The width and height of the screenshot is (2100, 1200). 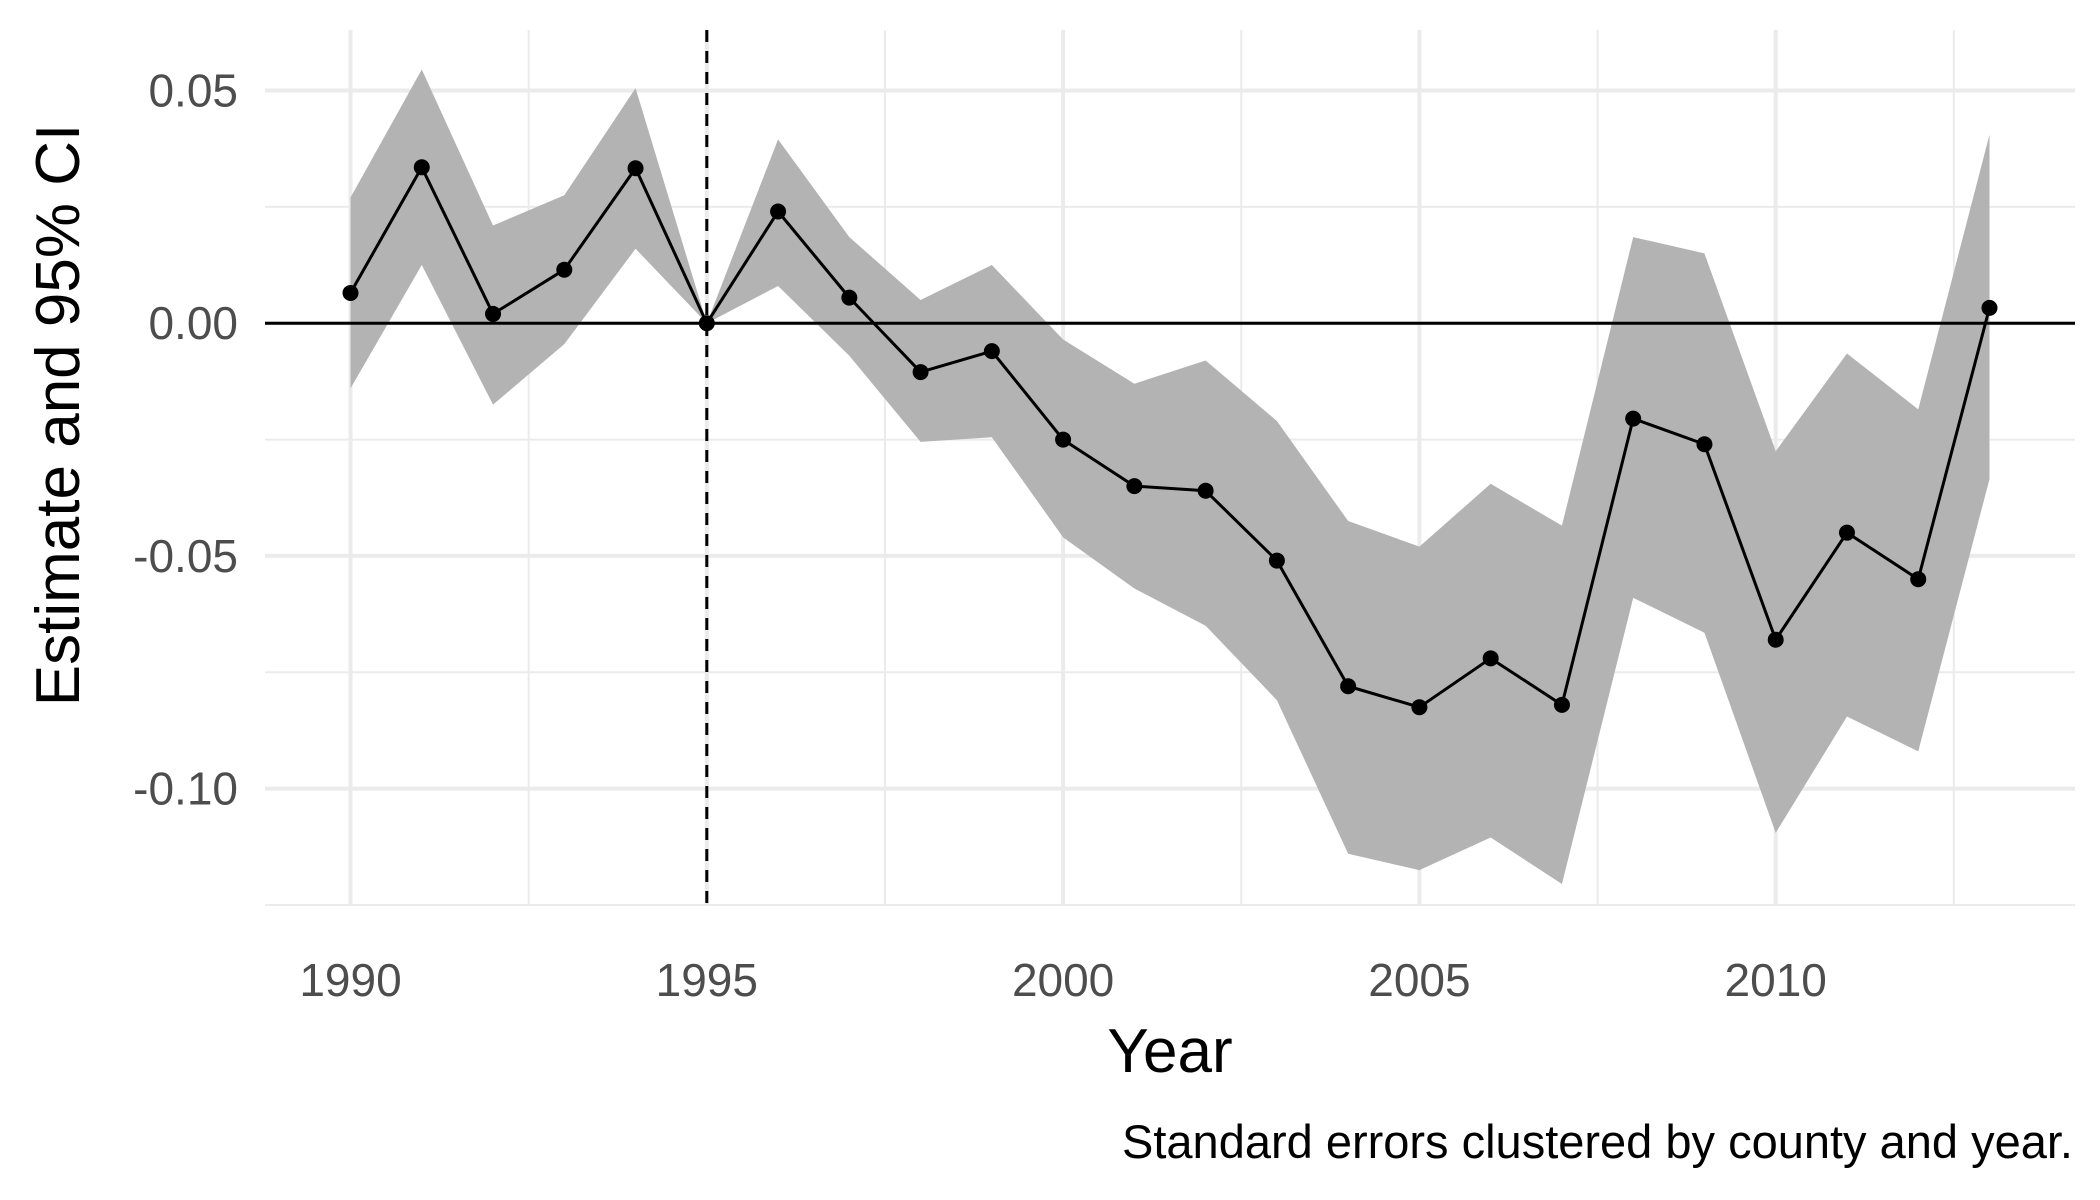 I want to click on y-tick-labels: 0.05 0.00 -0.05 -0.10, so click(x=185, y=440).